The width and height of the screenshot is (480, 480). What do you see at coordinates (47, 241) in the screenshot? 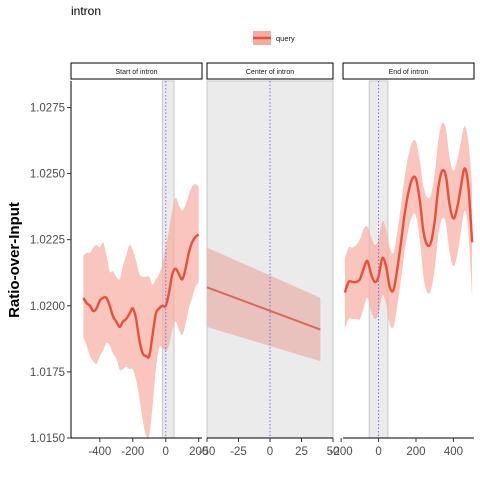
I see `y-tick-label: 1.0225` at bounding box center [47, 241].